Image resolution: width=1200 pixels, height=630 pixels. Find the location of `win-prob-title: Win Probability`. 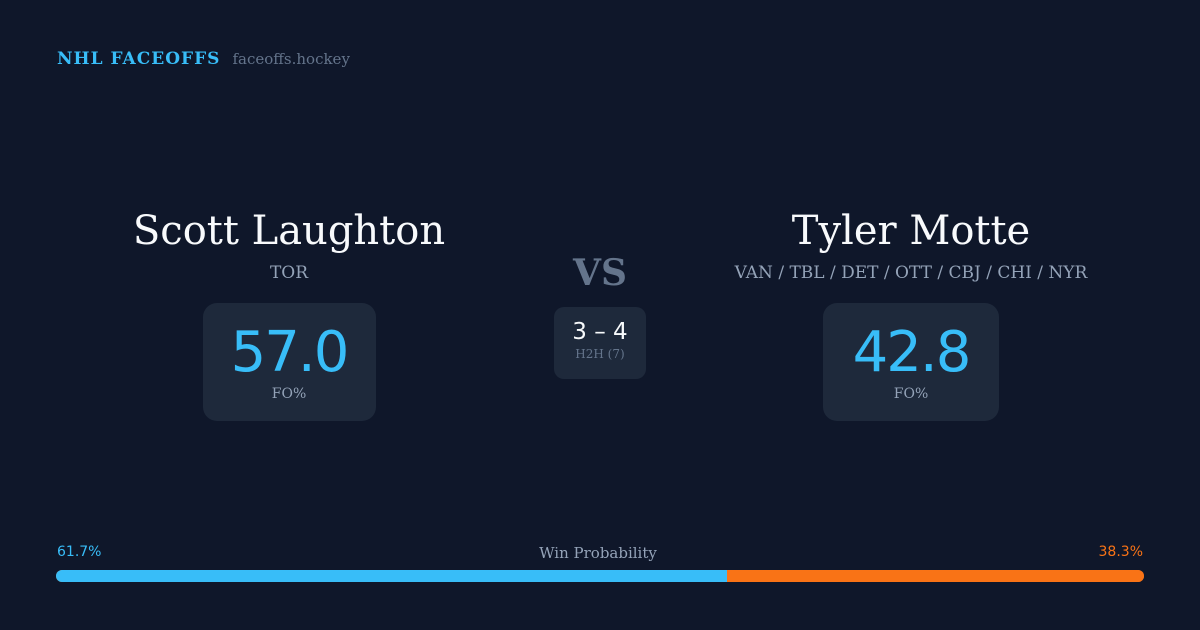

win-prob-title: Win Probability is located at coordinates (598, 553).